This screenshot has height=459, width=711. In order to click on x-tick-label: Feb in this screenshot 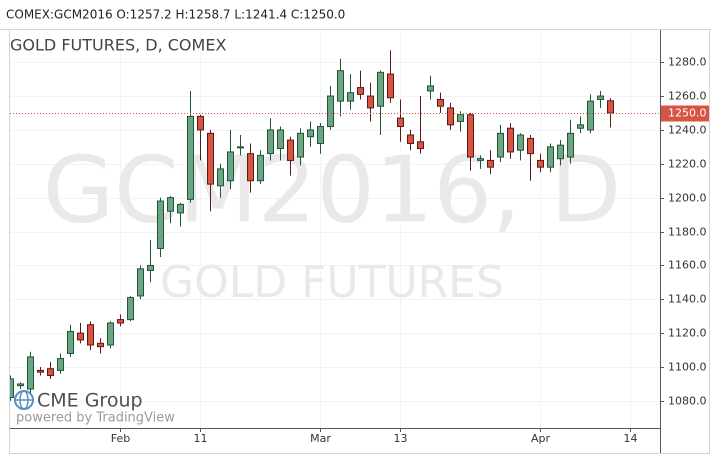, I will do `click(120, 438)`.